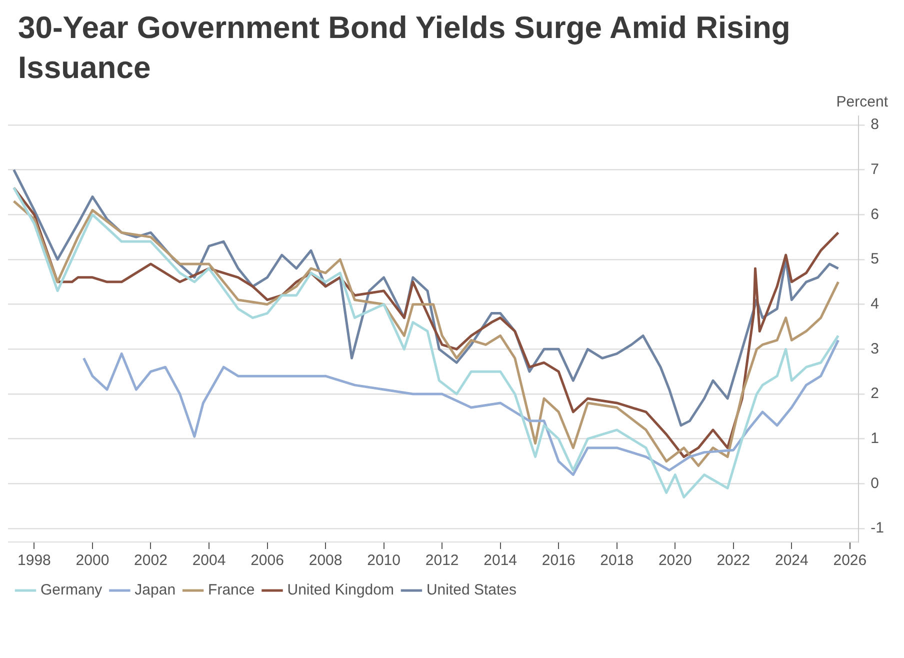 This screenshot has width=904, height=658. I want to click on x-tick-label: 2000, so click(93, 561).